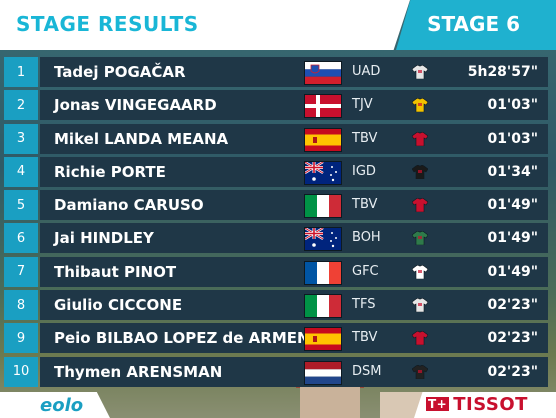 The width and height of the screenshot is (556, 418). What do you see at coordinates (141, 138) in the screenshot?
I see `rider-name: Mikel LANDA MEANA` at bounding box center [141, 138].